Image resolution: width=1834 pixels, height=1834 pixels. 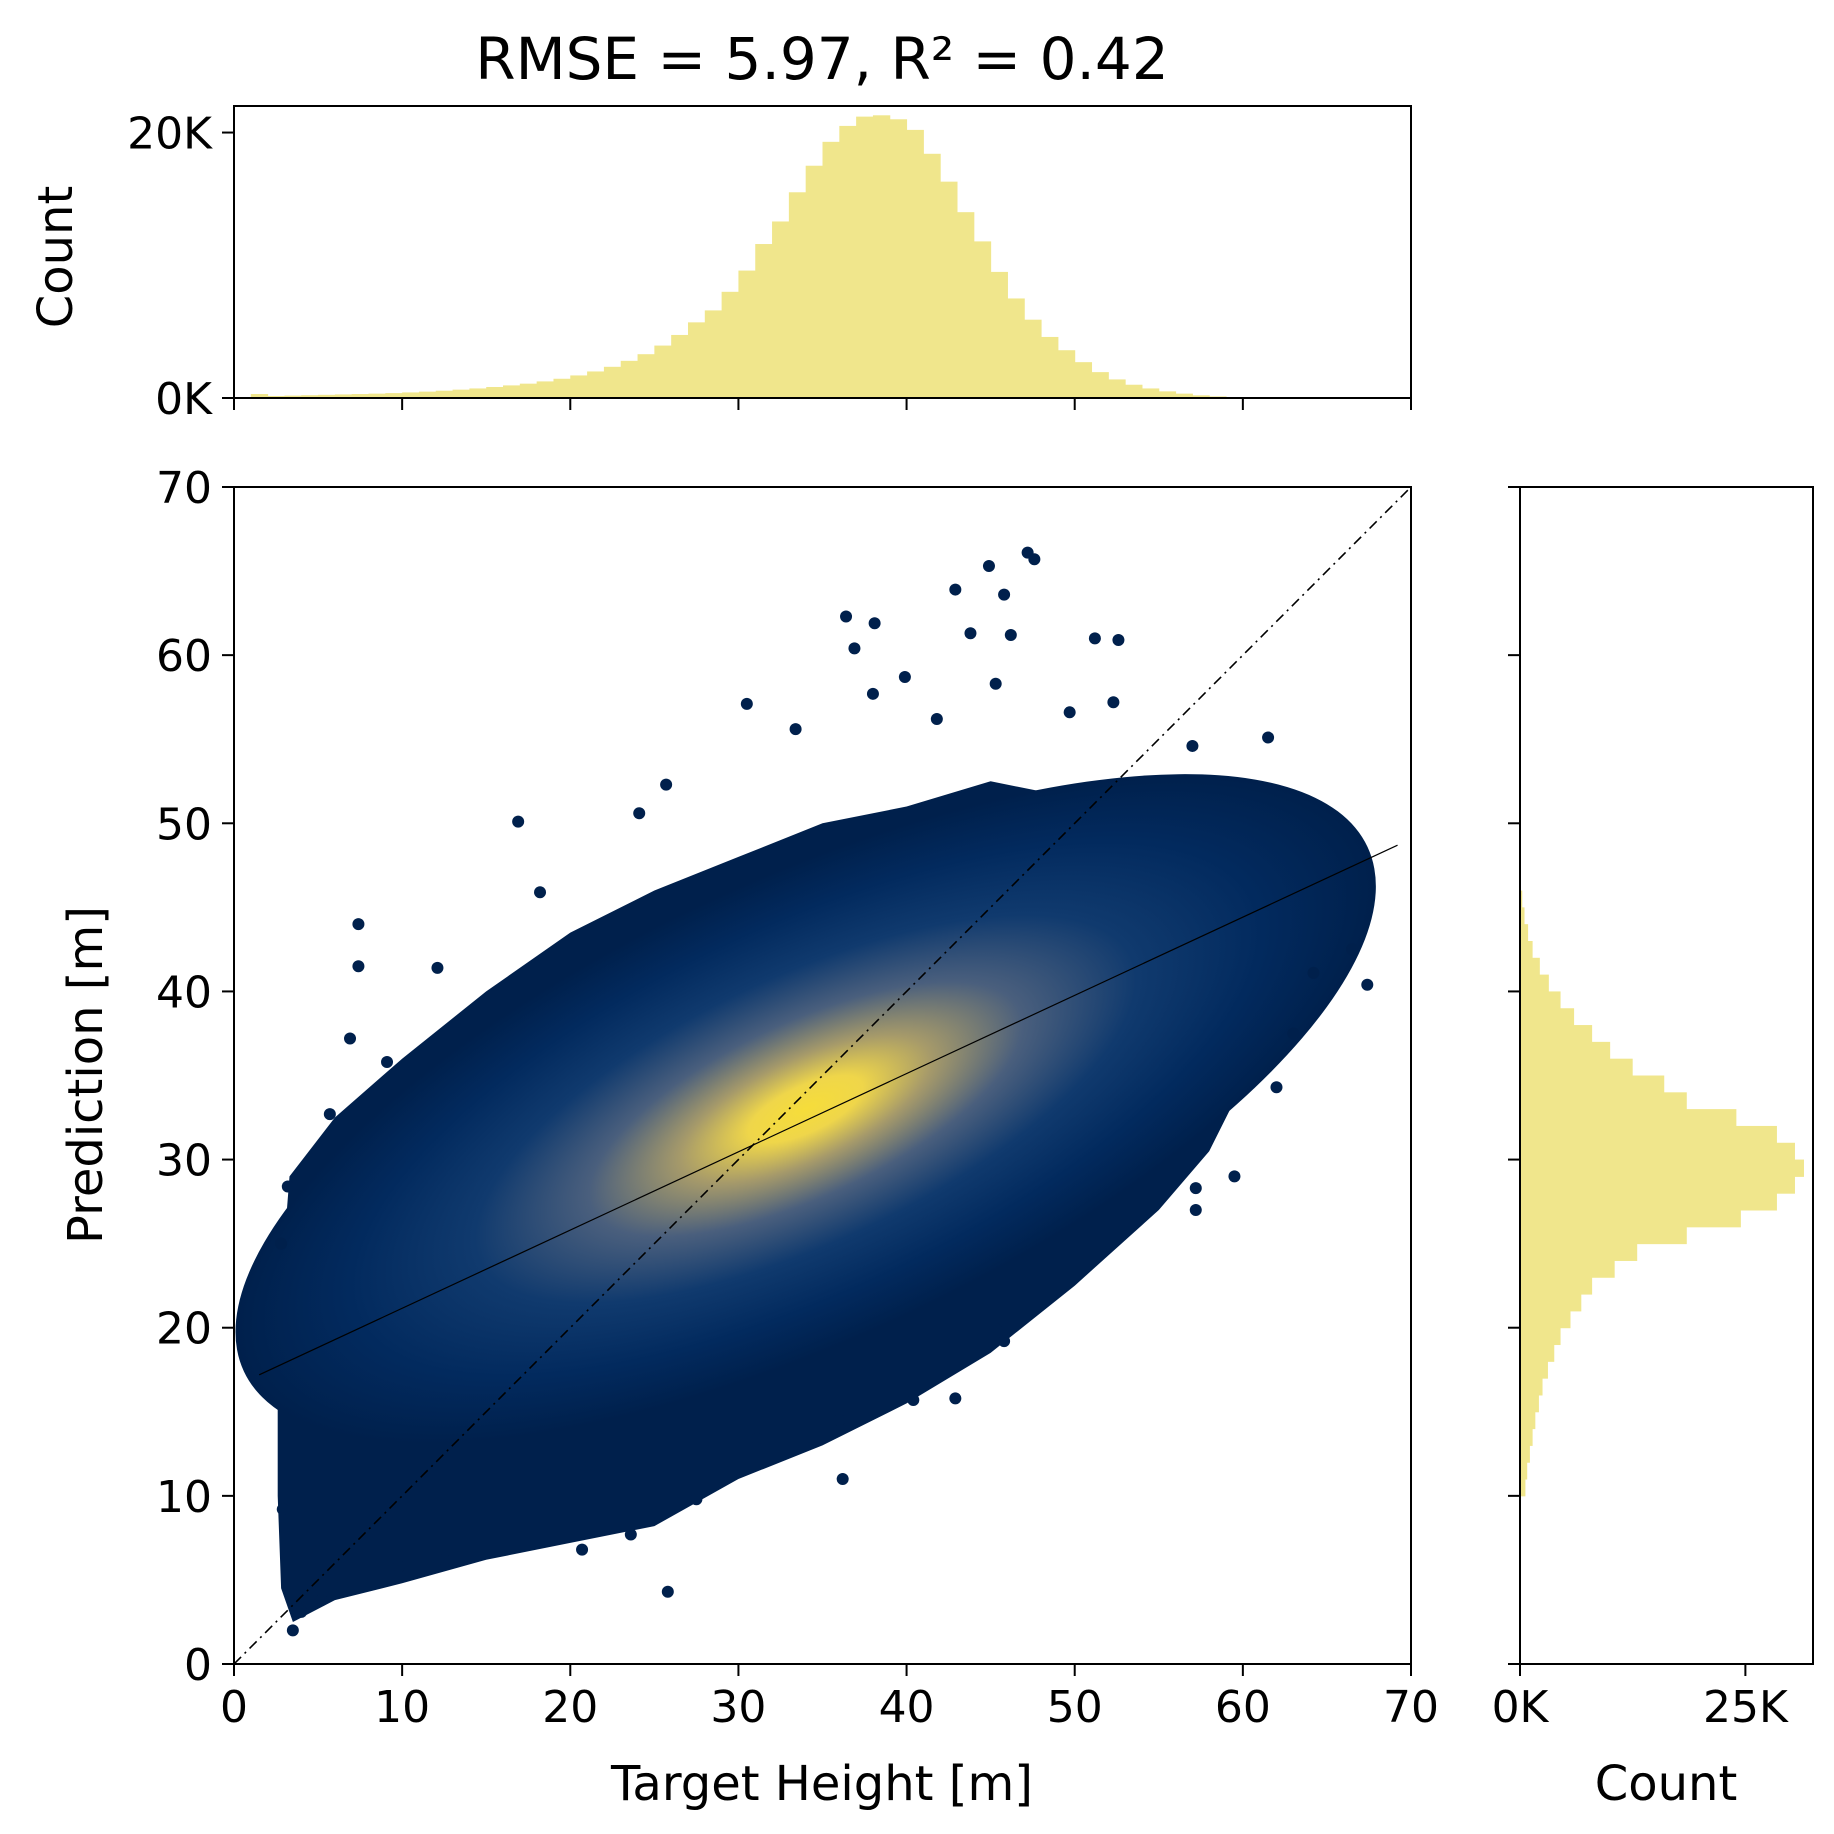 I want to click on x-tick-label: 30, so click(x=738, y=1707).